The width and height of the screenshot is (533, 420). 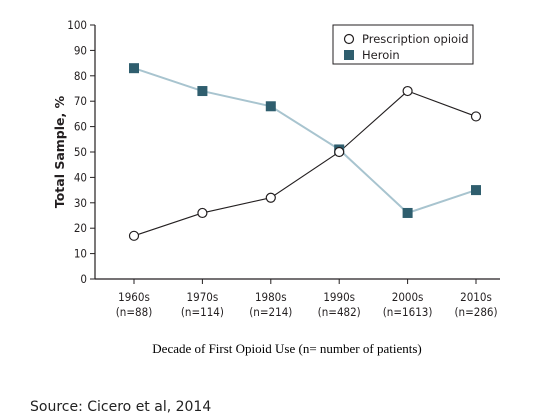 I want to click on source-note: Source: Cicero et al, 2014, so click(x=120, y=407).